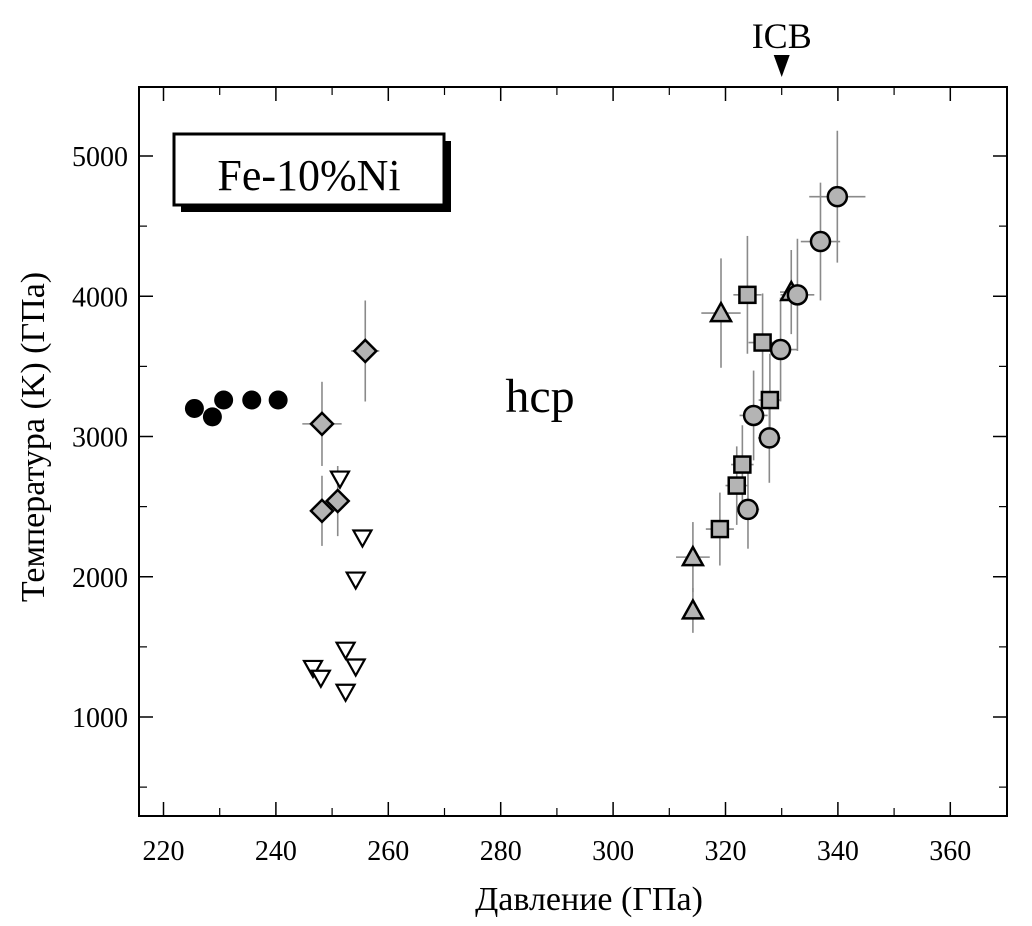  Describe the element at coordinates (838, 851) in the screenshot. I see `x-tick-label: 340` at that location.